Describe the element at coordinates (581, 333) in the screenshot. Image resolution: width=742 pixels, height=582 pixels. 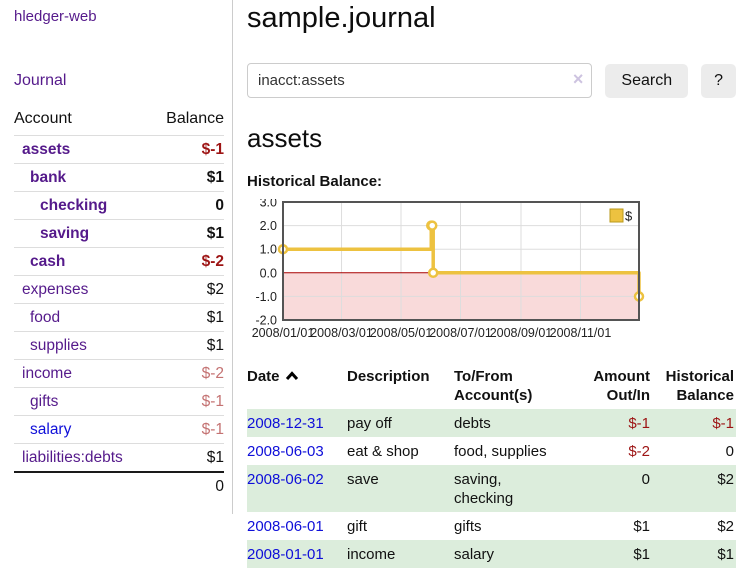
I see `svg-text: 2008/11/01` at that location.